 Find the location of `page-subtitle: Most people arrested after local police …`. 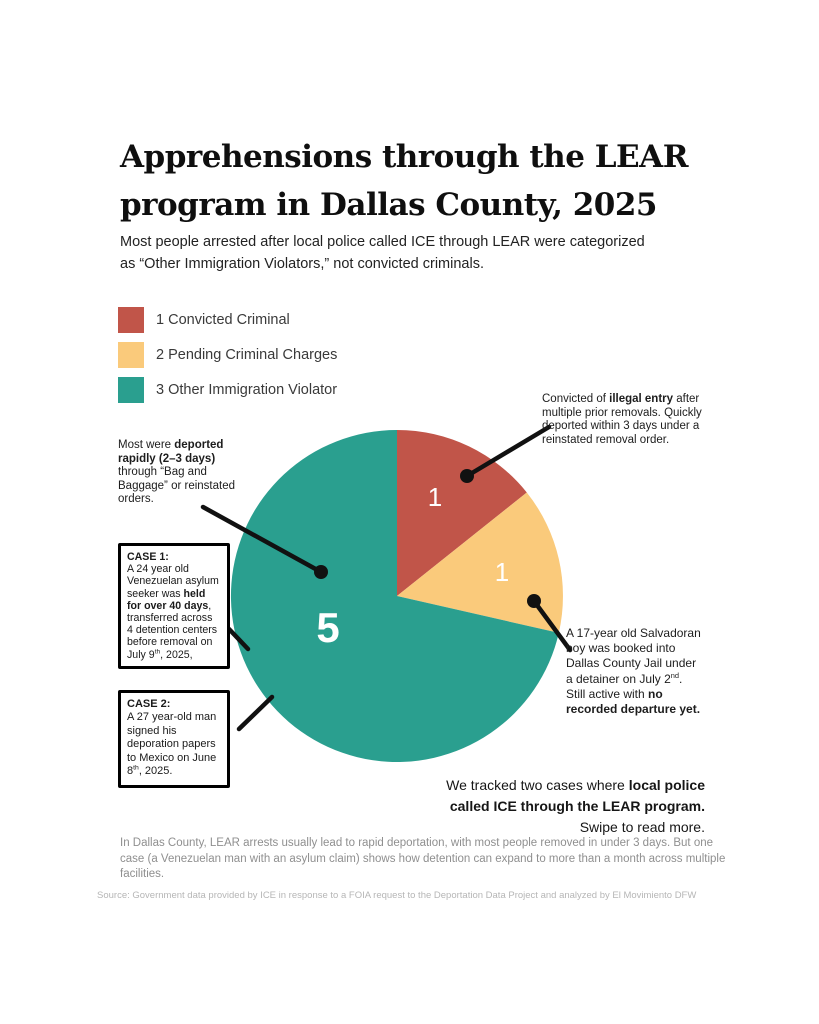

page-subtitle: Most people arrested after local police … is located at coordinates (382, 253).